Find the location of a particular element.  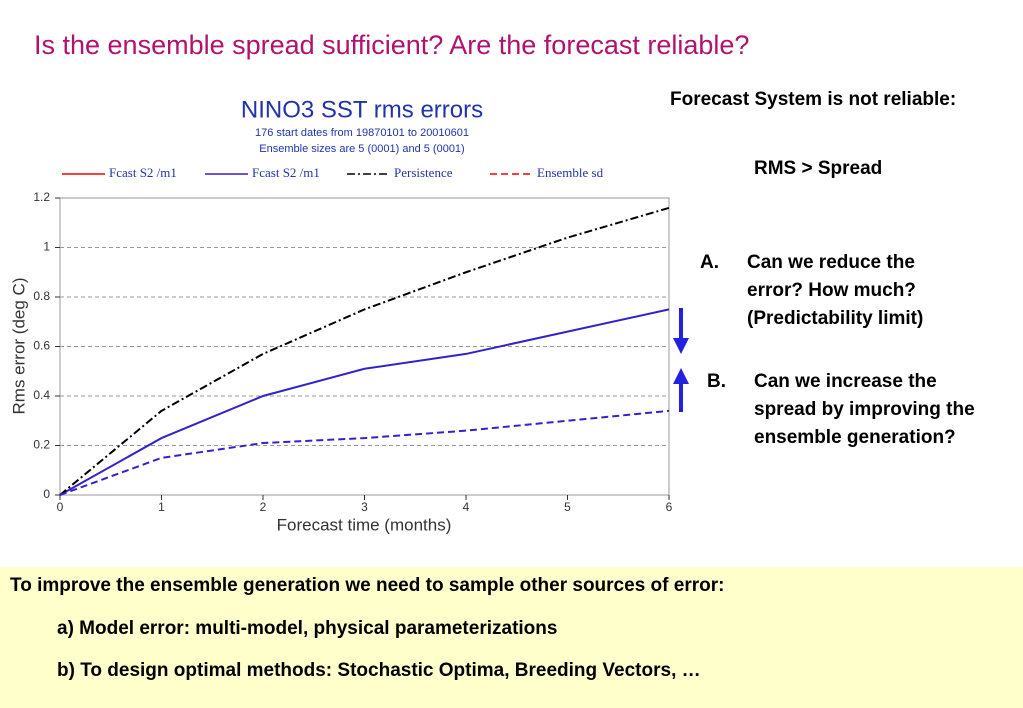

x-tick-label: 0 is located at coordinates (60, 507).